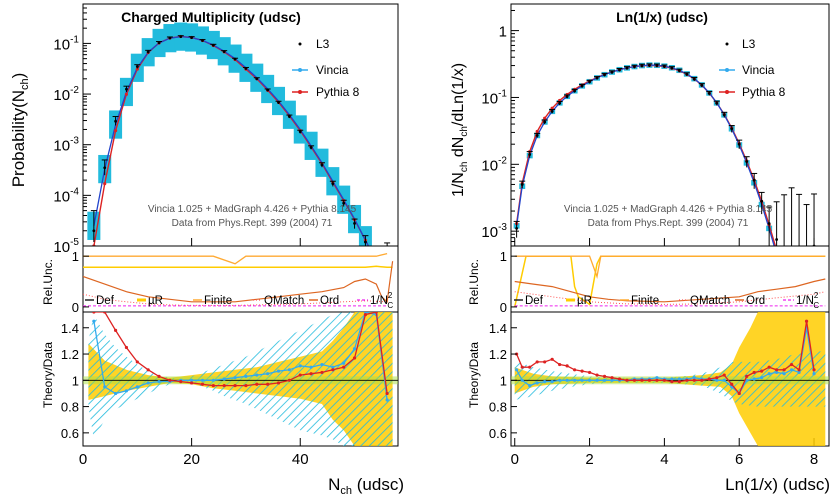 Image resolution: width=833 pixels, height=499 pixels. What do you see at coordinates (752, 68) in the screenshot?
I see `right-legend: L3 Vincia Pythia 8` at bounding box center [752, 68].